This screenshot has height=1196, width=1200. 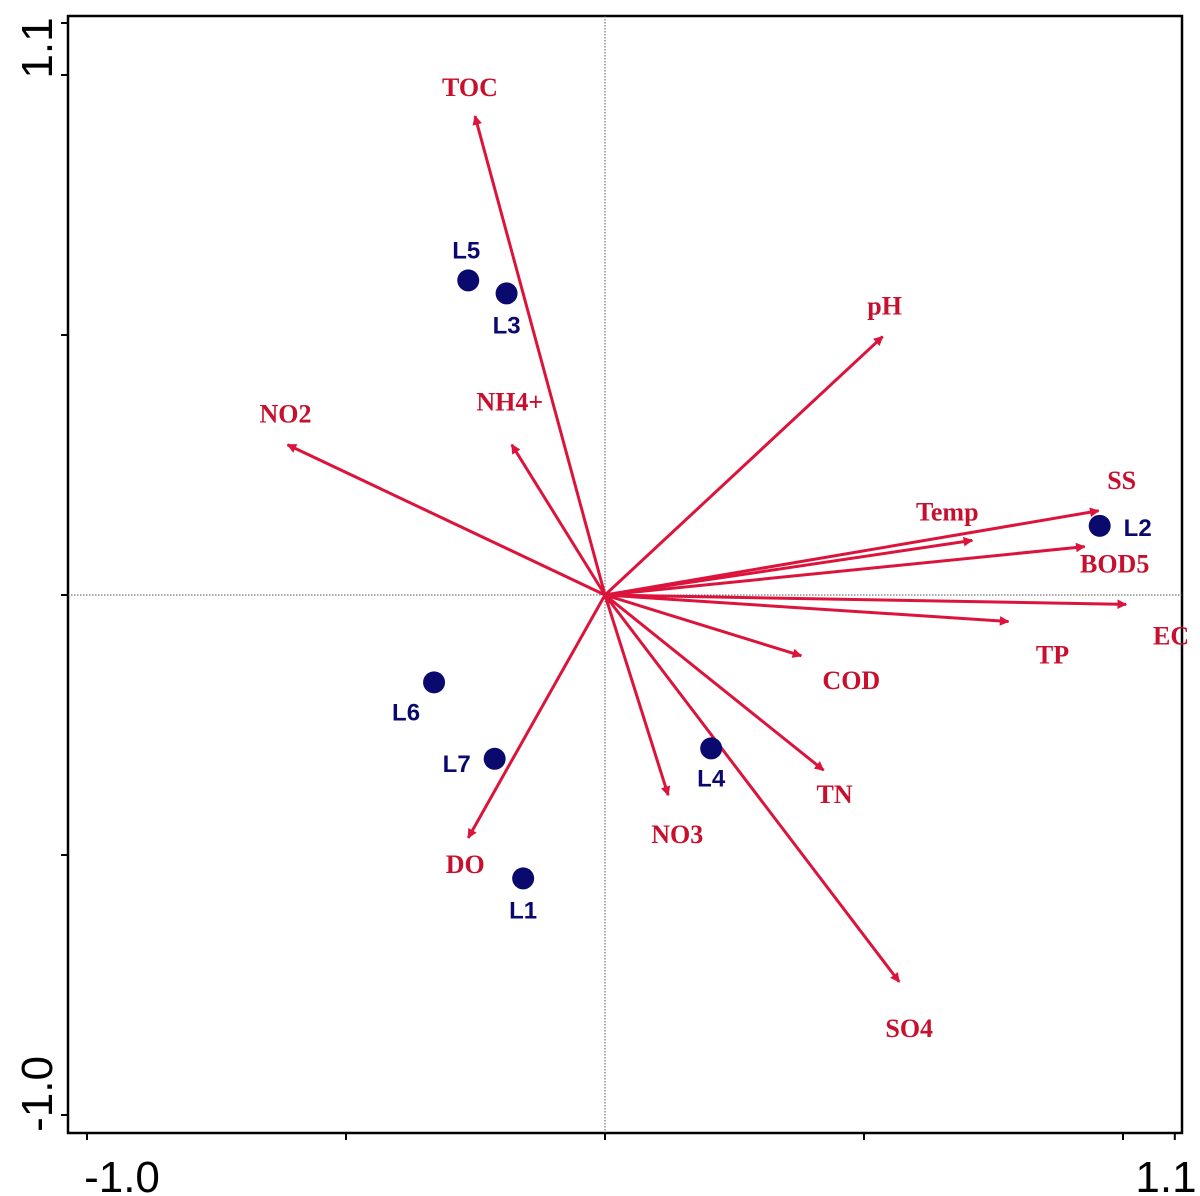 I want to click on vector-so4, so click(x=752, y=788).